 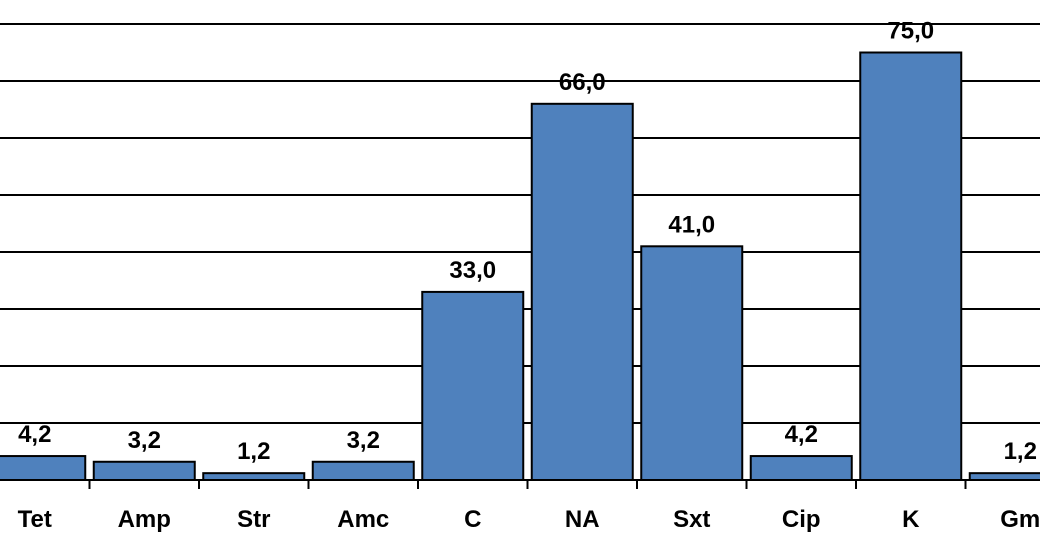 I want to click on category-label-gm: Gm, so click(x=1020, y=519).